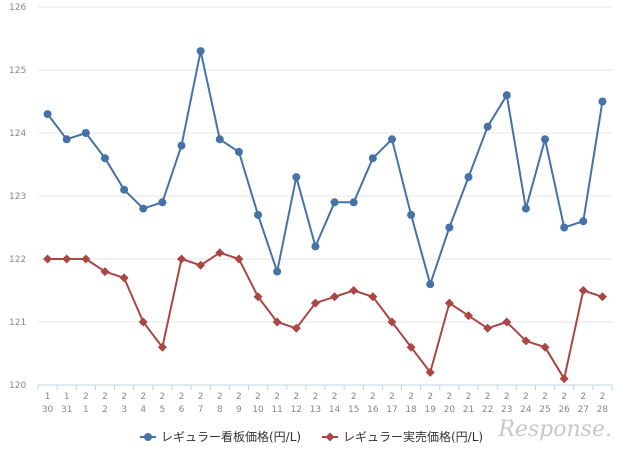 Image resolution: width=640 pixels, height=454 pixels. I want to click on y-tick-label: 126, so click(17, 8).